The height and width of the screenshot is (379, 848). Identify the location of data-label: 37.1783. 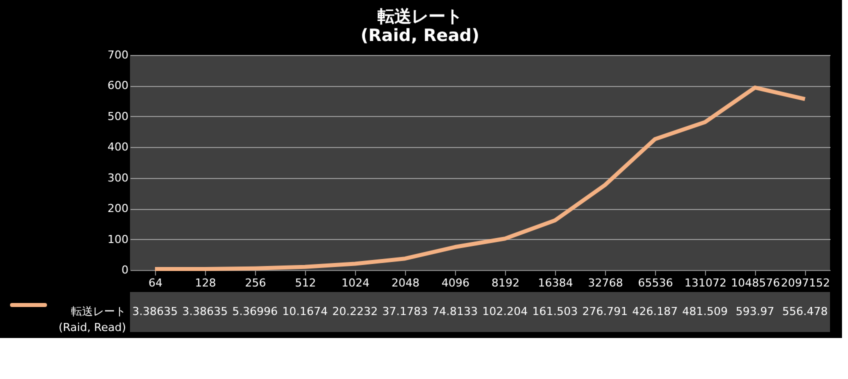
(405, 311).